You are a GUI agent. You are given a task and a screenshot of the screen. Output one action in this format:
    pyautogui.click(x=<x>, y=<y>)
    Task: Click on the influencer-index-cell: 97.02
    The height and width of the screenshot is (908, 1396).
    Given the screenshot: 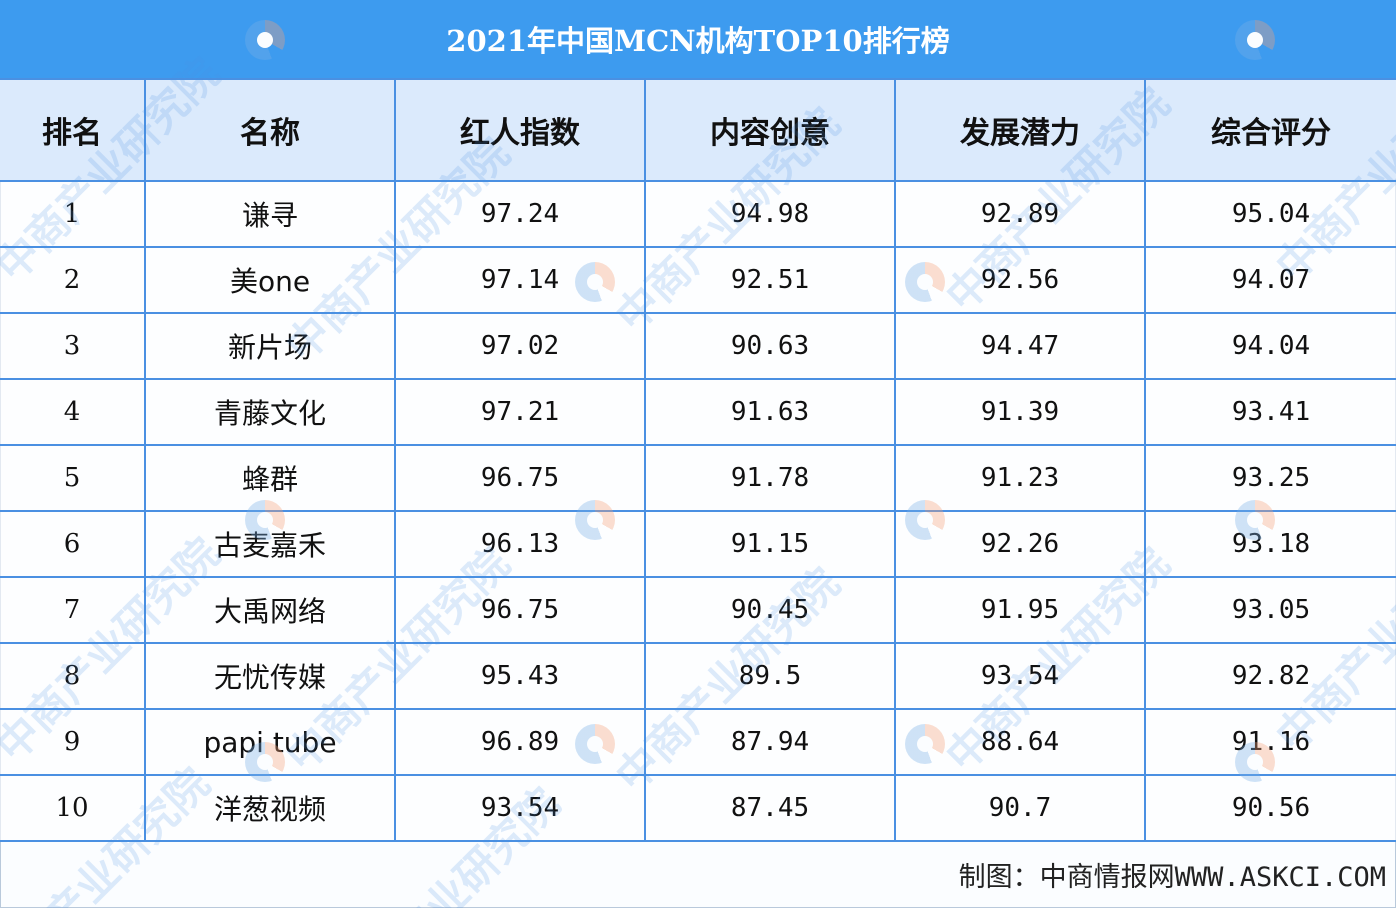 What is the action you would take?
    pyautogui.click(x=520, y=346)
    